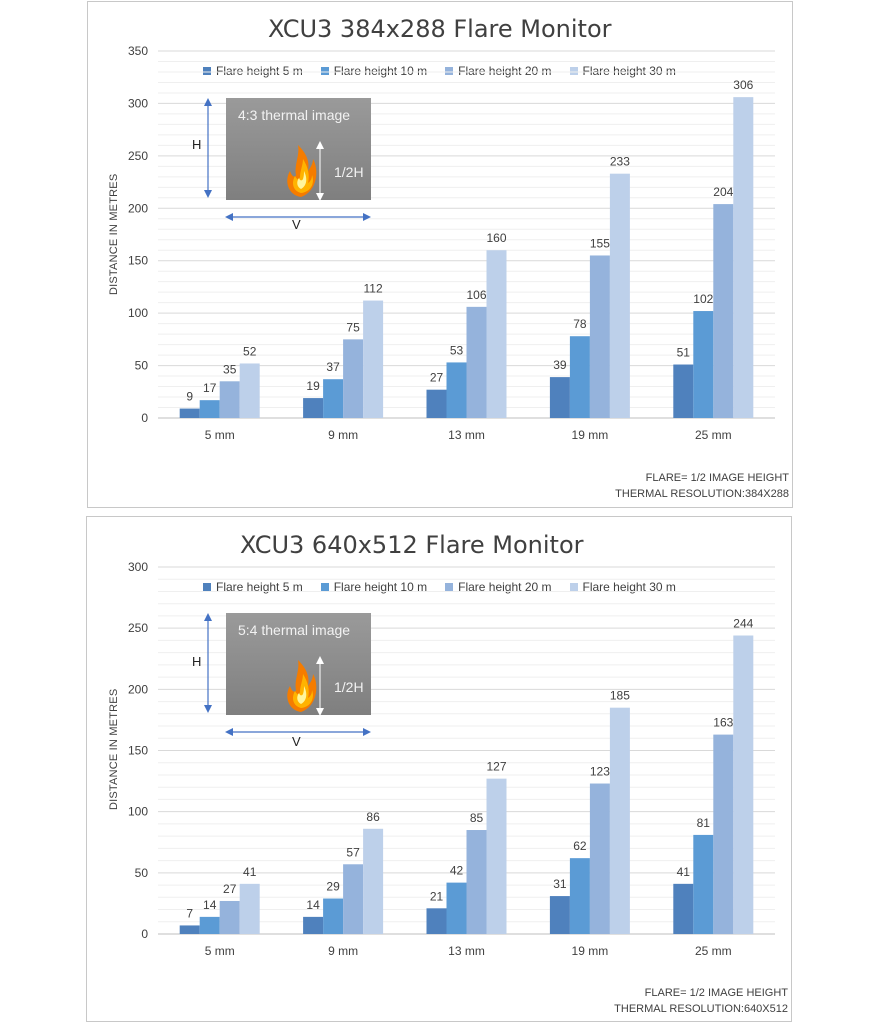 This screenshot has width=880, height=1024. I want to click on x-tick-label: 9 mm, so click(343, 951).